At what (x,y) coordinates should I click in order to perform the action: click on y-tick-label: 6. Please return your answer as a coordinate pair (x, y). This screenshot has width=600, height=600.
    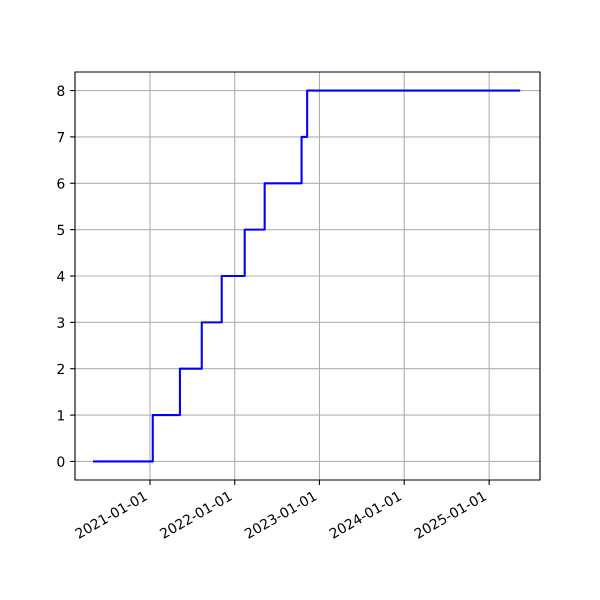
    Looking at the image, I should click on (60, 183).